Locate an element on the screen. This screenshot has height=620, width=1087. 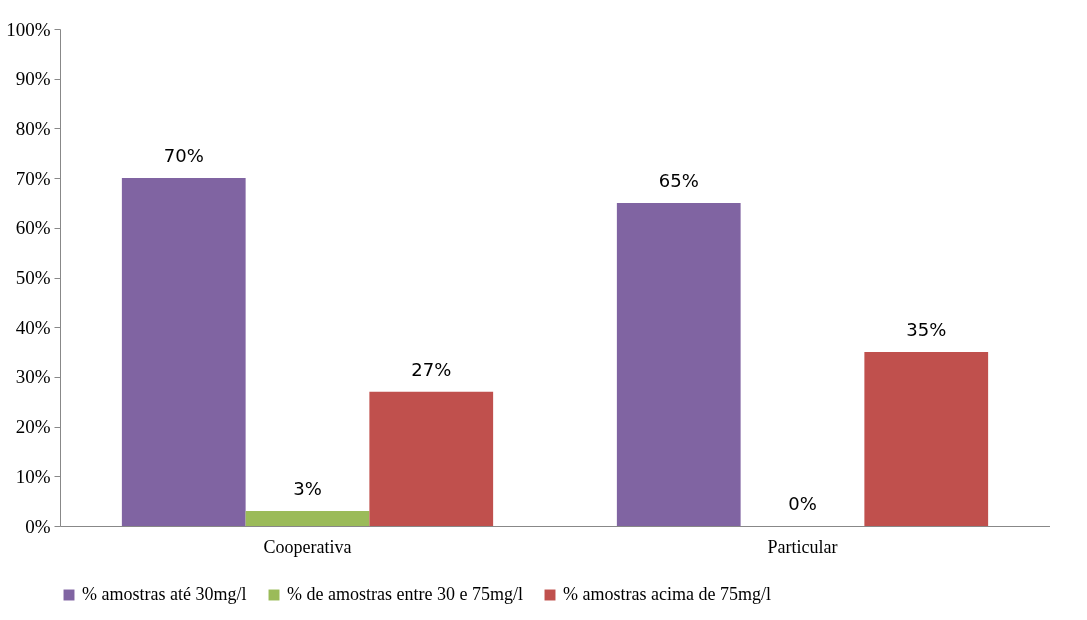
y-tick-label: 70% is located at coordinates (33, 178).